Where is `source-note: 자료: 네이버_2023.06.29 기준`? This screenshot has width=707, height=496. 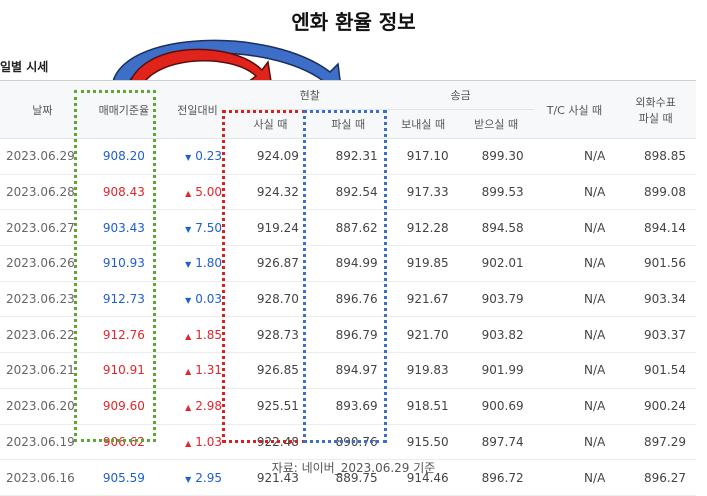
source-note: 자료: 네이버_2023.06.29 기준 is located at coordinates (353, 468).